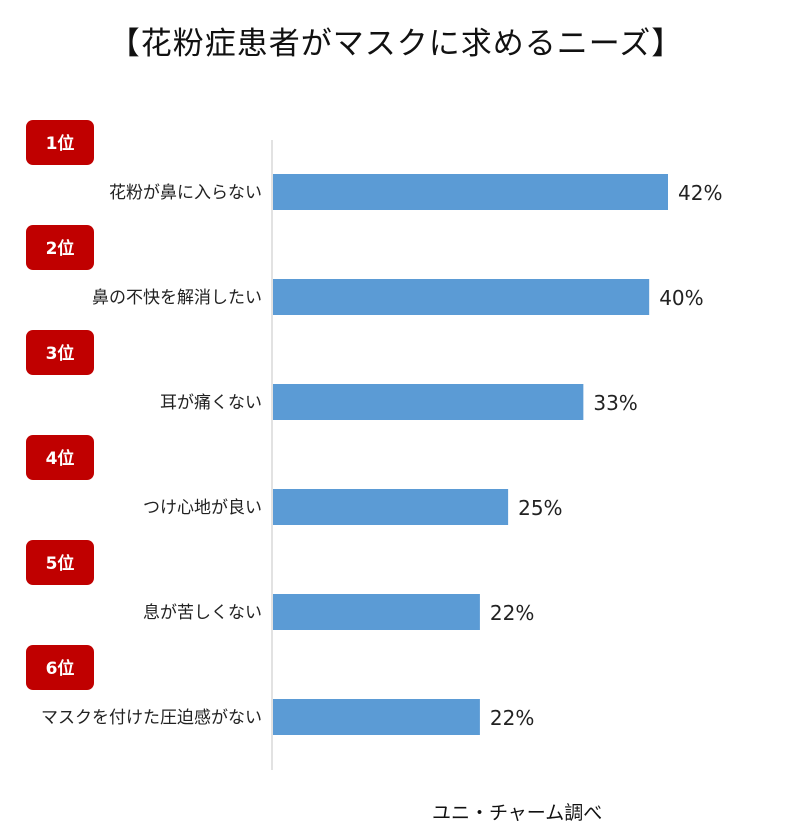  I want to click on rank-label: 1位, so click(60, 143).